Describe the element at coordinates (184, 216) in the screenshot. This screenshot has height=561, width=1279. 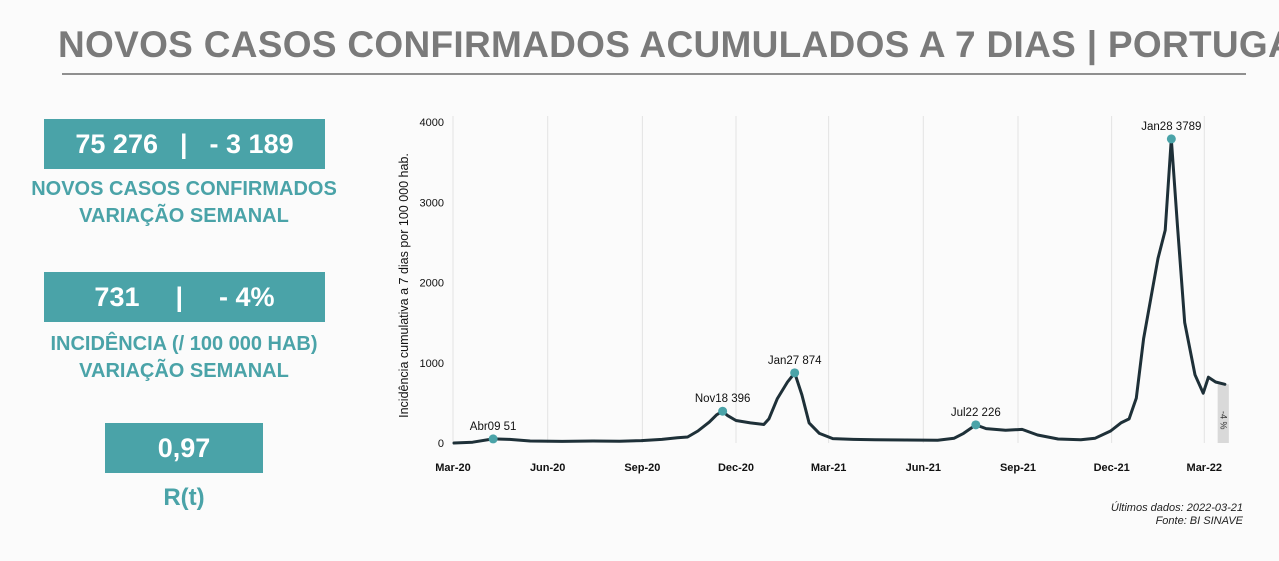
I see `new-cases-label-line2: VARIAÇÃO SEMANAL` at that location.